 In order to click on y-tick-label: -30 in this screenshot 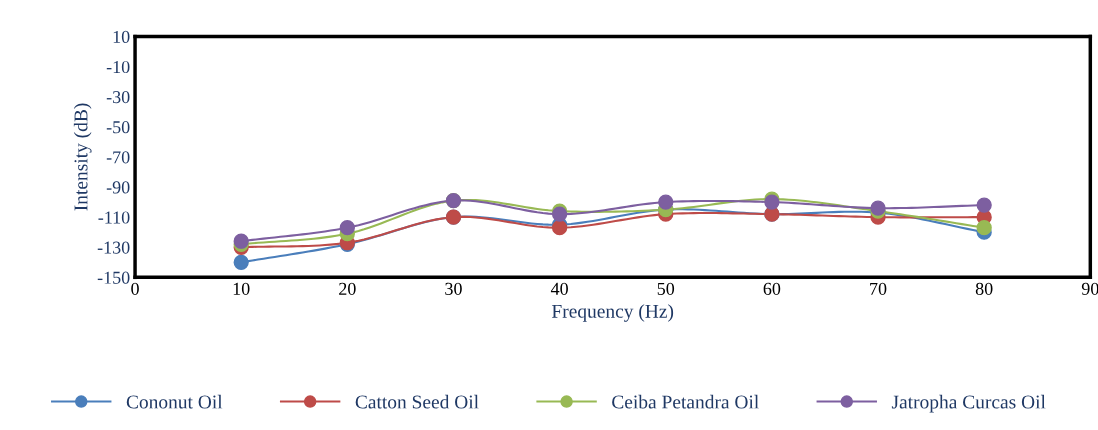, I will do `click(118, 97)`.